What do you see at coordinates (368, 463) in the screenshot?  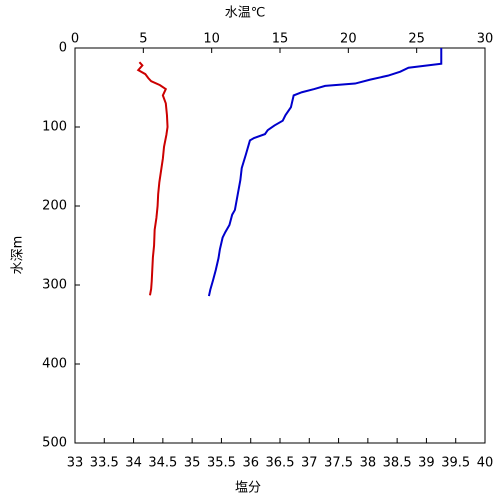 I see `x-tick-label: 38` at bounding box center [368, 463].